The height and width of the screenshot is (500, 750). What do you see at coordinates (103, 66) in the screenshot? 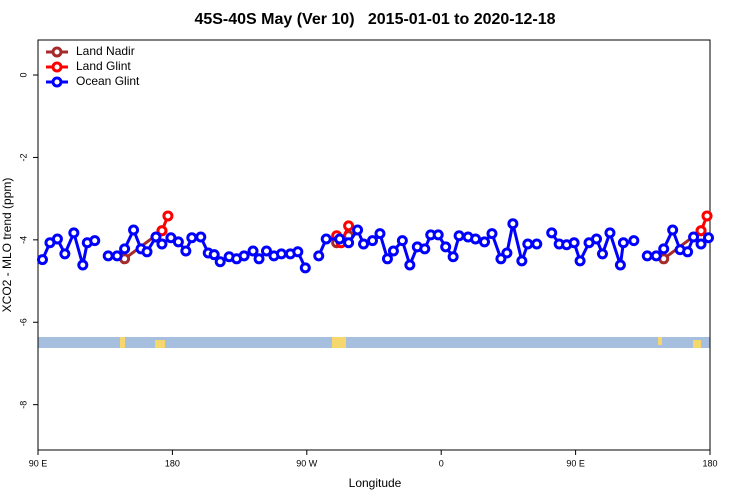
I see `legend-label: Land Glint` at bounding box center [103, 66].